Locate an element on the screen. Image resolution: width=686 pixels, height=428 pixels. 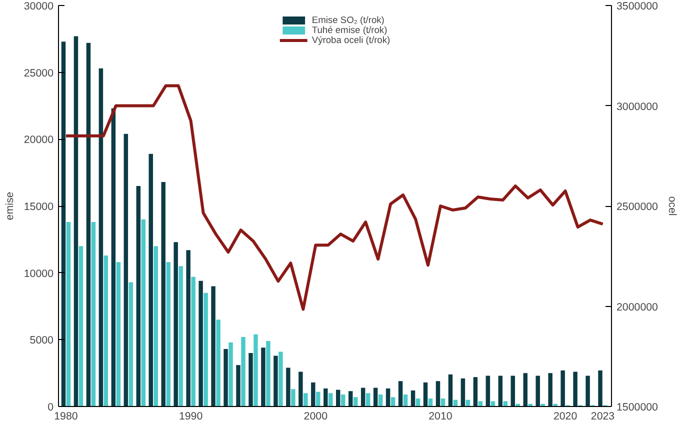
y-tick-label: 20000 is located at coordinates (39, 140).